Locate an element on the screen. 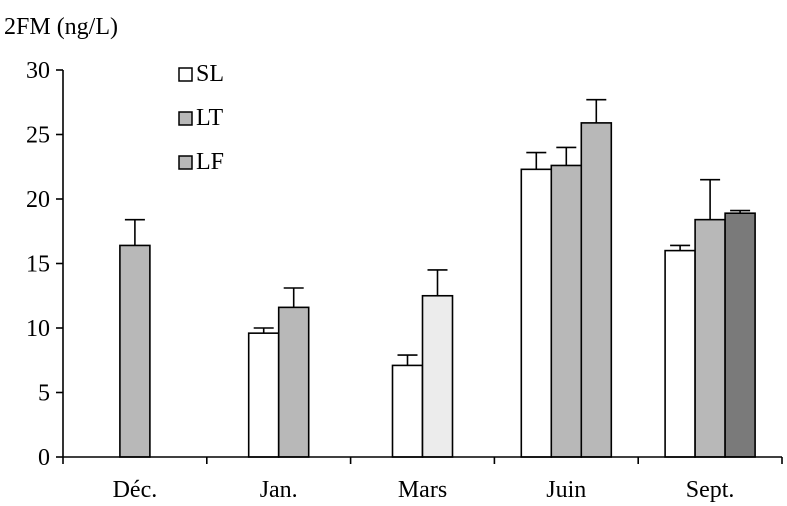  x-tick-label-1: Jan. is located at coordinates (279, 490).